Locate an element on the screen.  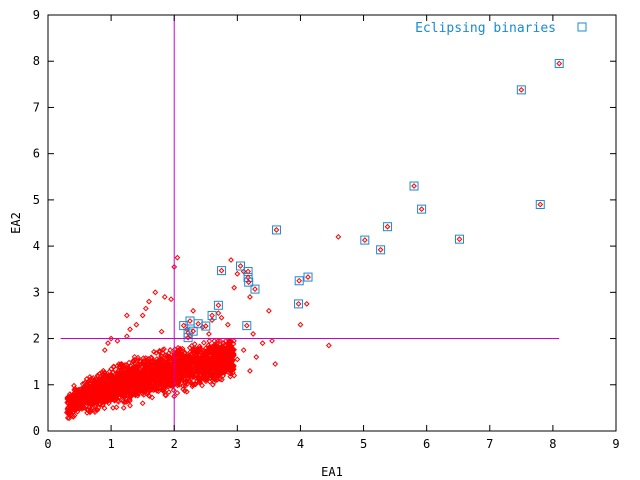
y-tick-label: 7 is located at coordinates (36, 107).